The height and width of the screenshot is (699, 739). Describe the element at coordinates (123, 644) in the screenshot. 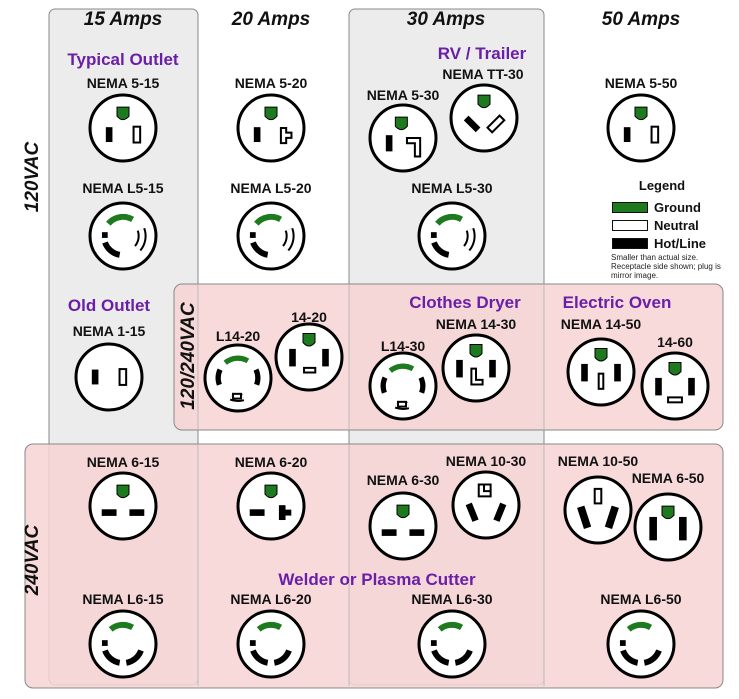

I see `nema-l6-15-receptacle` at that location.